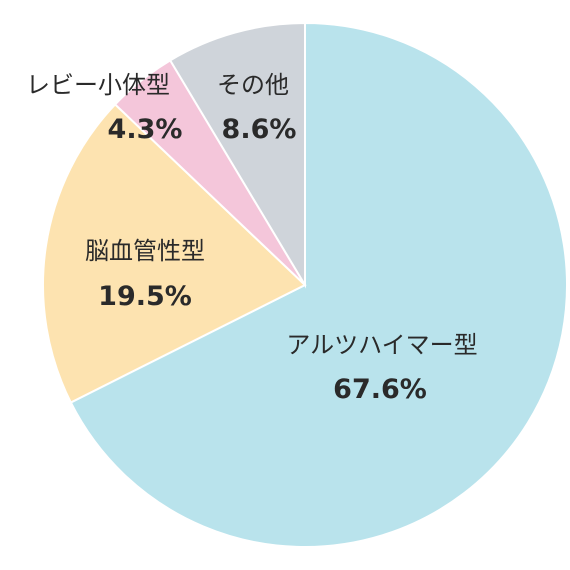  What do you see at coordinates (237, 155) in the screenshot?
I see `slice-other` at bounding box center [237, 155].